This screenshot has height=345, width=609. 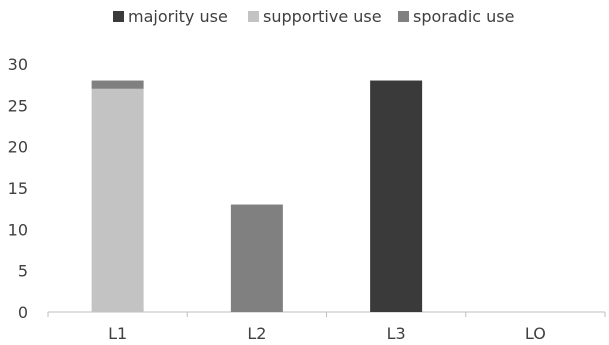 I want to click on y-axis: 0 5 10 15 20 25 30, so click(x=18, y=188).